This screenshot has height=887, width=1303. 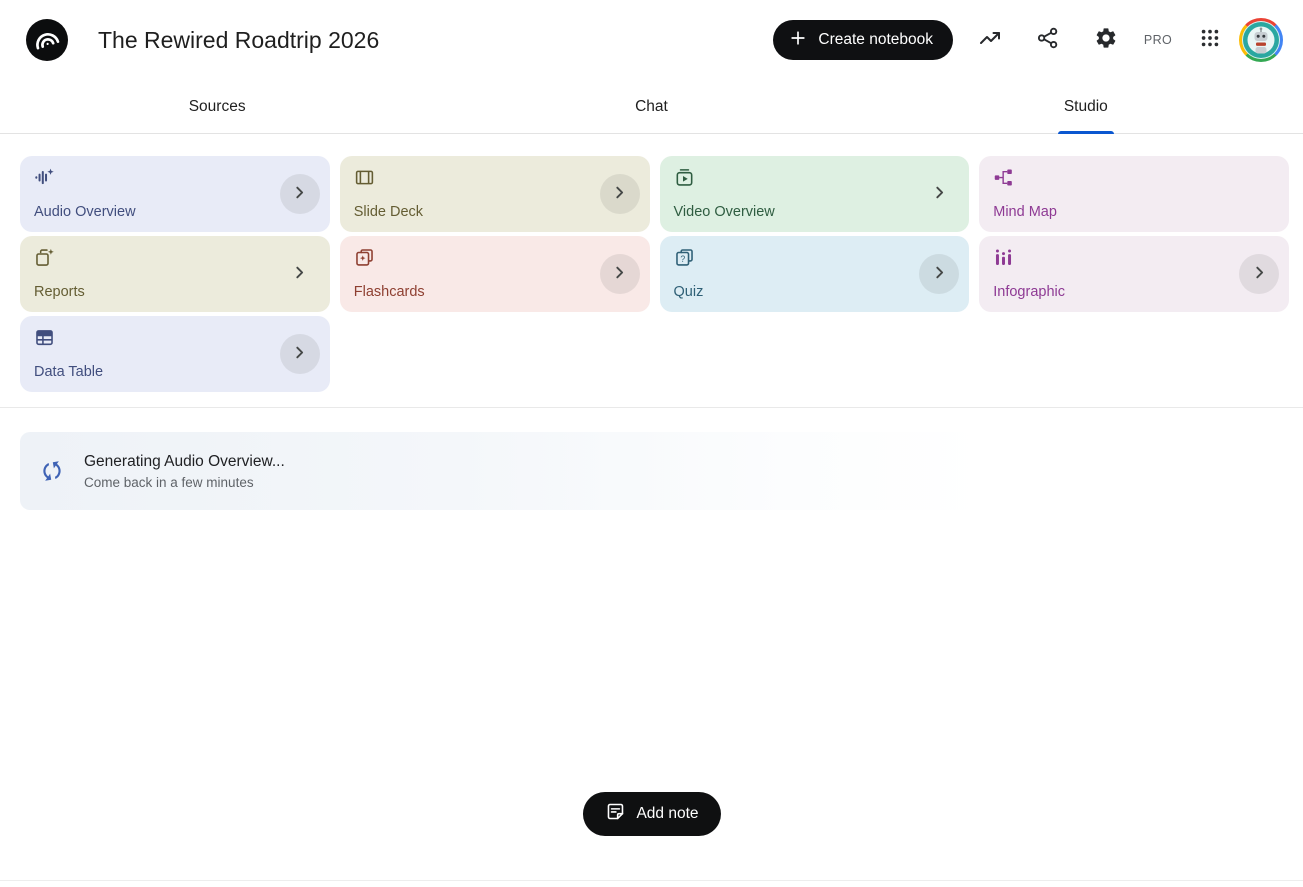 I want to click on notebooklm-logo, so click(x=47, y=40).